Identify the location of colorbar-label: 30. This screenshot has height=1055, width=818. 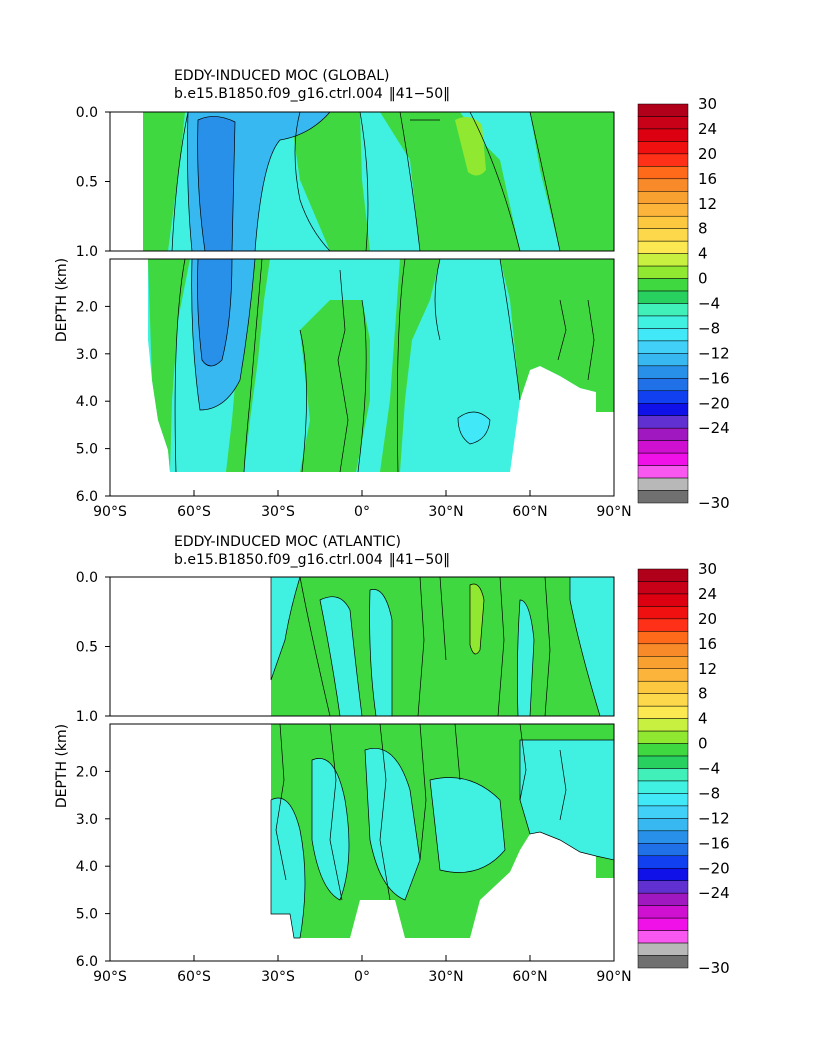
(707, 104).